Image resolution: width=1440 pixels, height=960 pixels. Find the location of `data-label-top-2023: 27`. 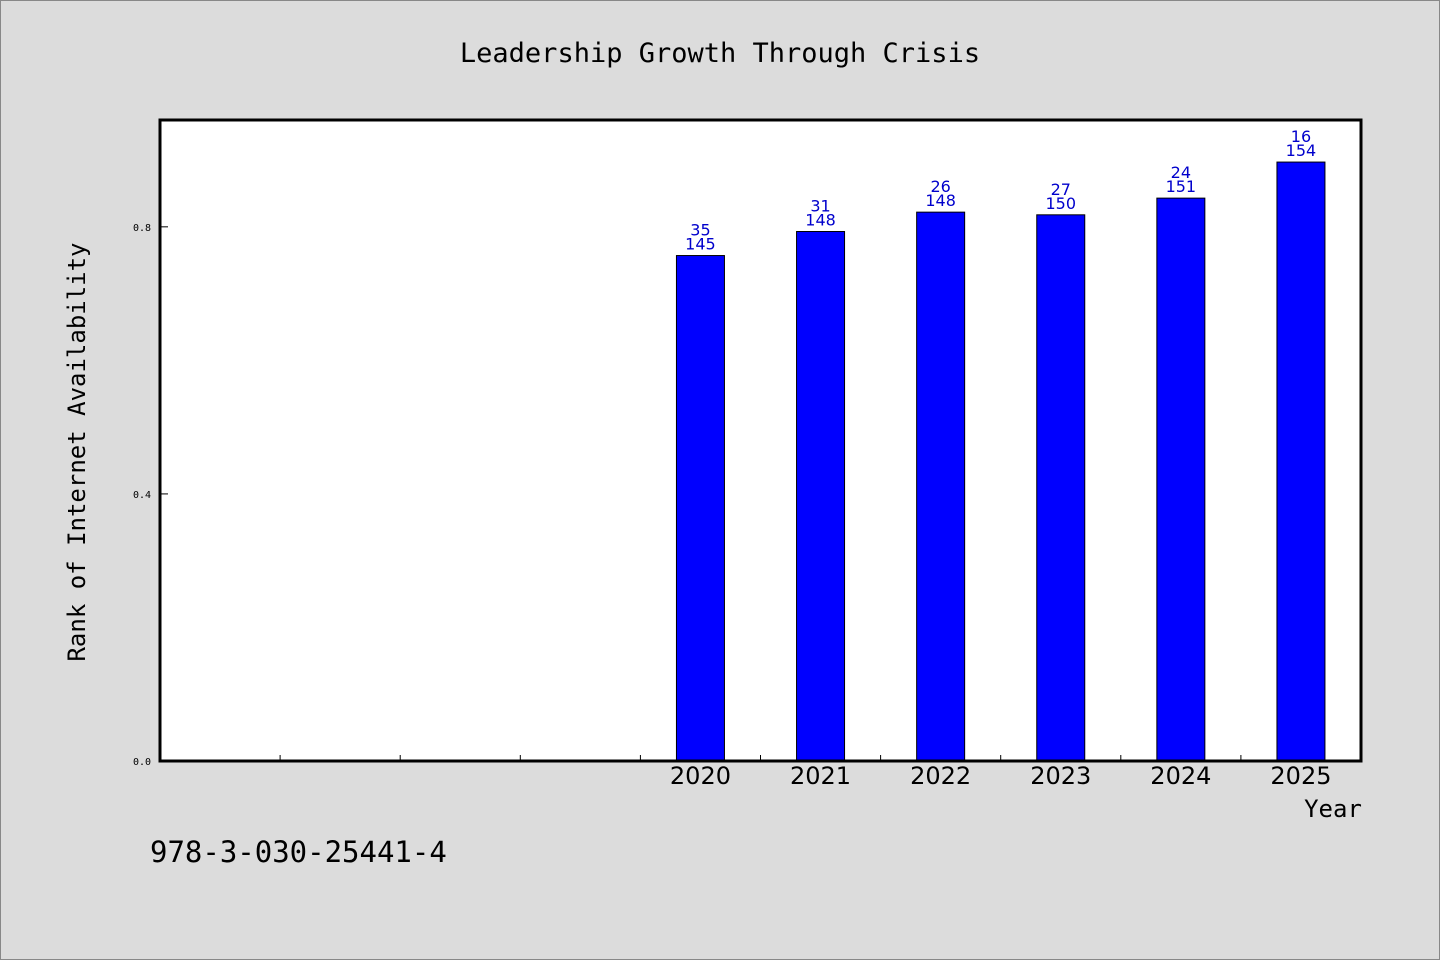

data-label-top-2023: 27 is located at coordinates (1061, 189).